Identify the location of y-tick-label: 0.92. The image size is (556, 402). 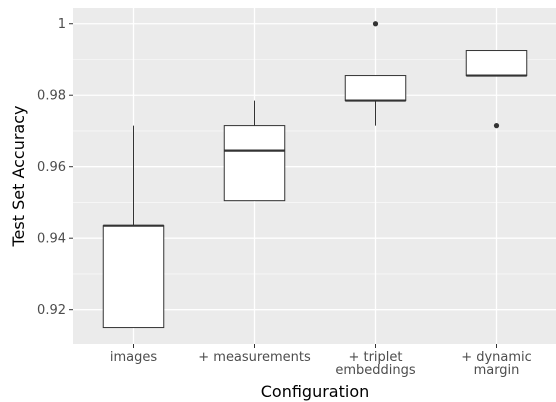
(51, 310).